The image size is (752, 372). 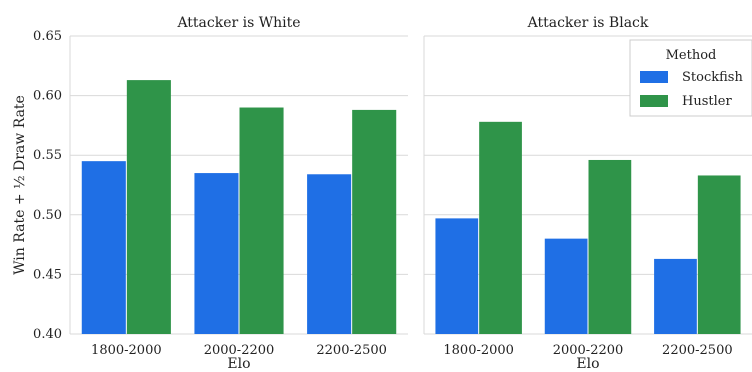 What do you see at coordinates (654, 77) in the screenshot?
I see `legend-swatch-stockfish` at bounding box center [654, 77].